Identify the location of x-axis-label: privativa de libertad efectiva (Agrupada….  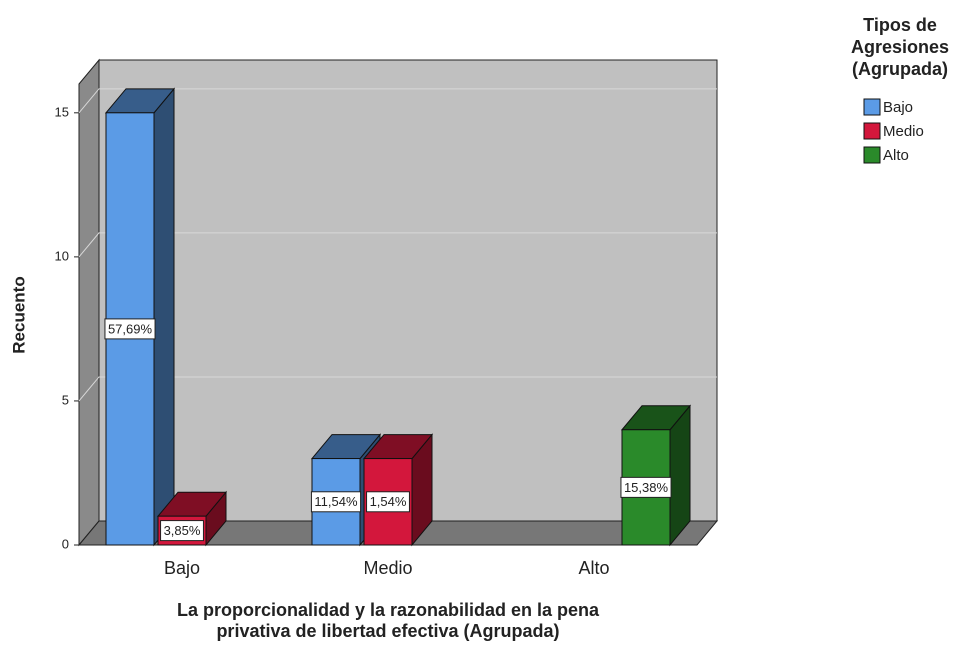
(387, 631).